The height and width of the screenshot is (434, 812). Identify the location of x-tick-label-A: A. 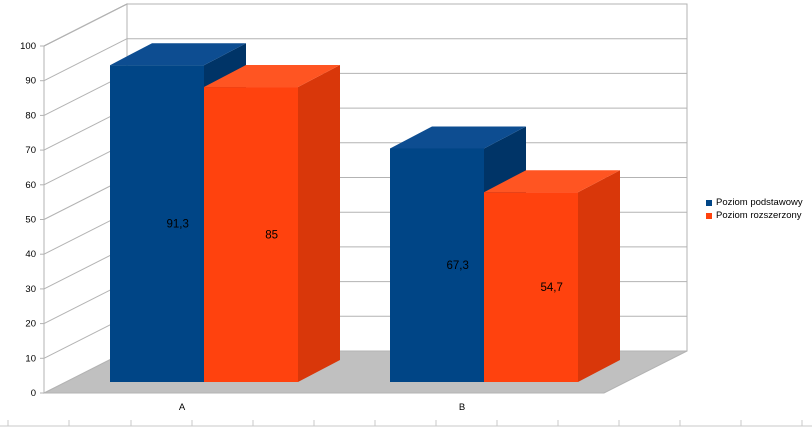
(182, 407).